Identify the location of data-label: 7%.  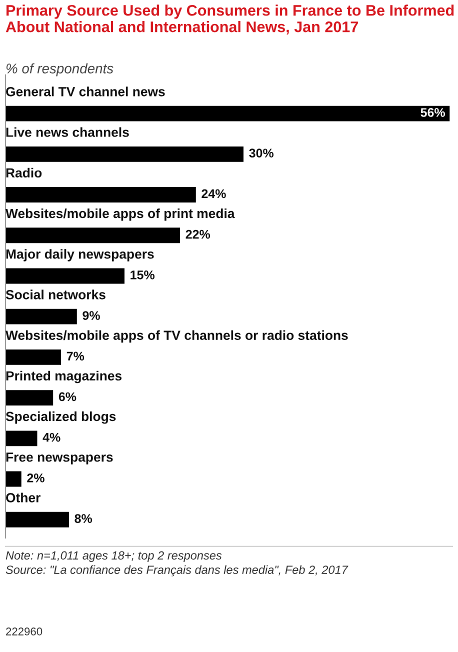
(75, 356).